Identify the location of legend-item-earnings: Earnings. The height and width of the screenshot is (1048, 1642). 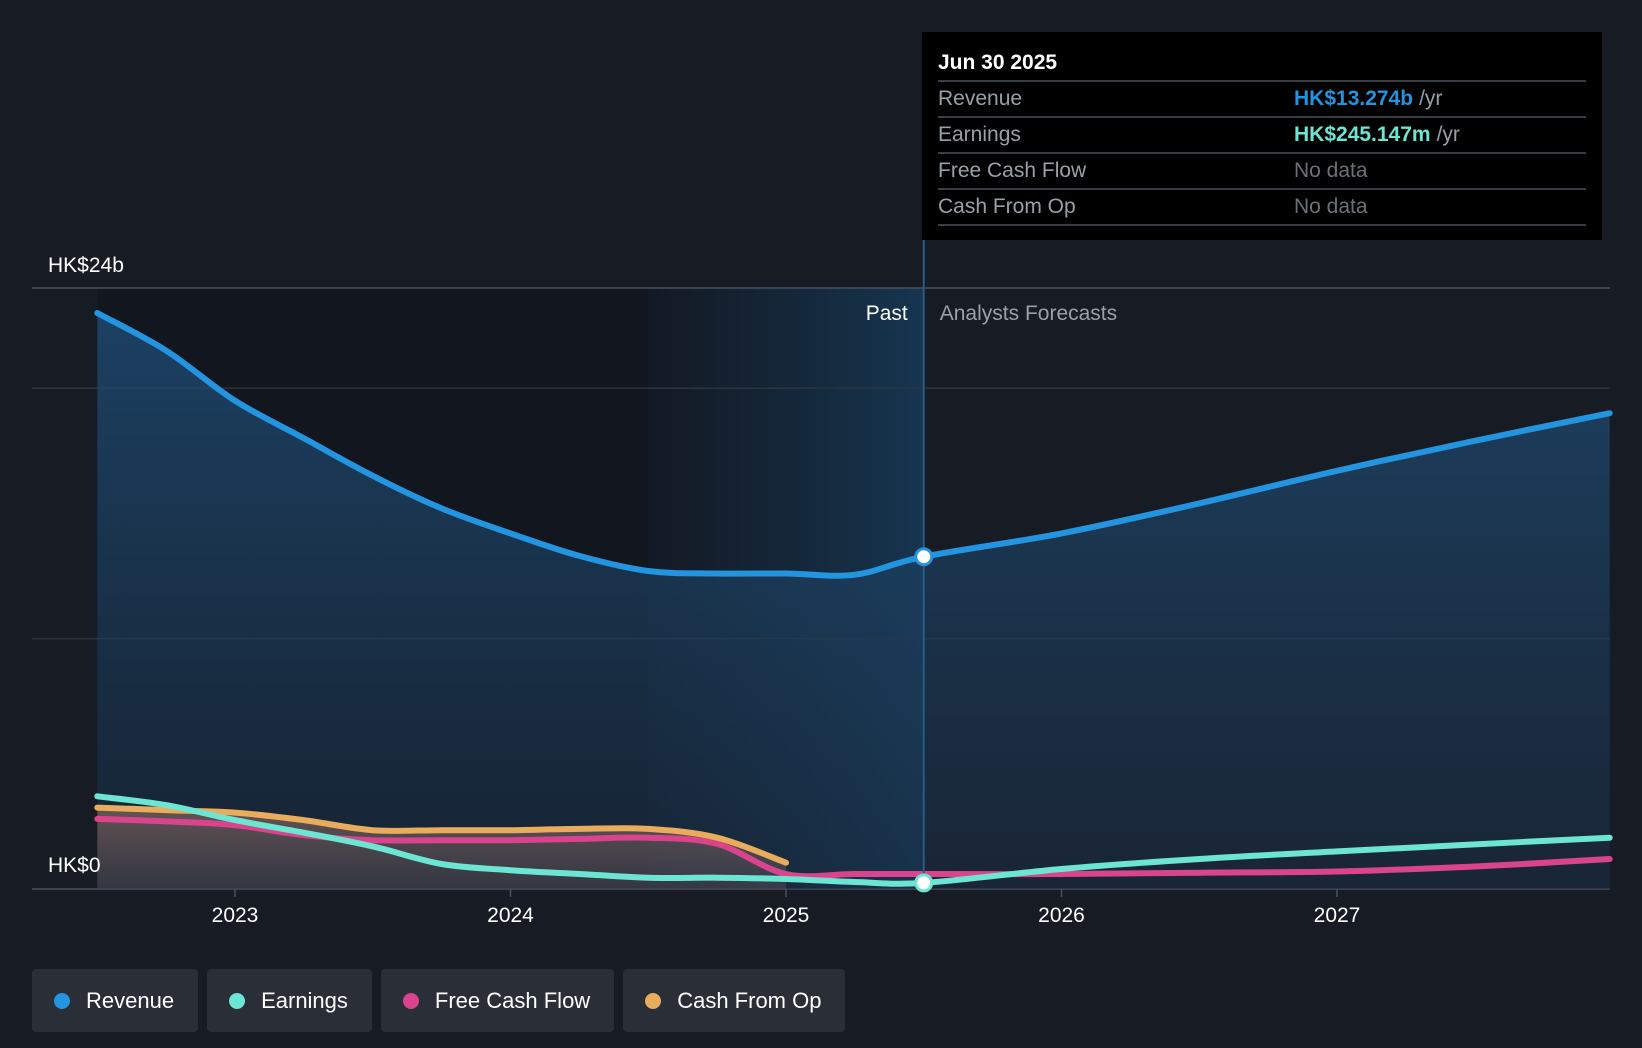
(289, 1000).